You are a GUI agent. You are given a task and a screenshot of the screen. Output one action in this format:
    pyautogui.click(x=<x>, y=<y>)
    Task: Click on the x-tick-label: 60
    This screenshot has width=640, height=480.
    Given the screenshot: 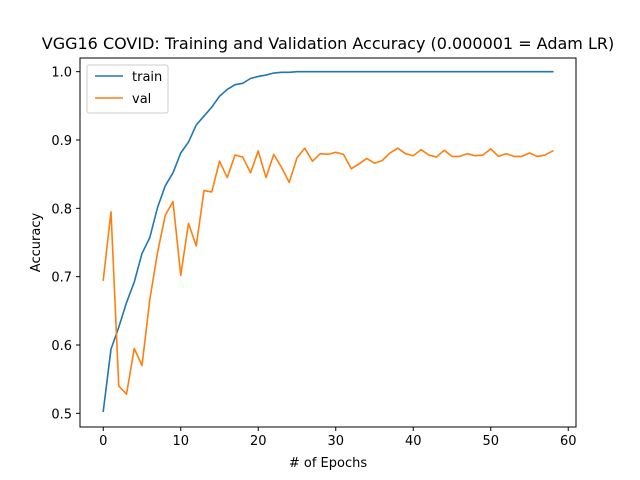 What is the action you would take?
    pyautogui.click(x=568, y=441)
    